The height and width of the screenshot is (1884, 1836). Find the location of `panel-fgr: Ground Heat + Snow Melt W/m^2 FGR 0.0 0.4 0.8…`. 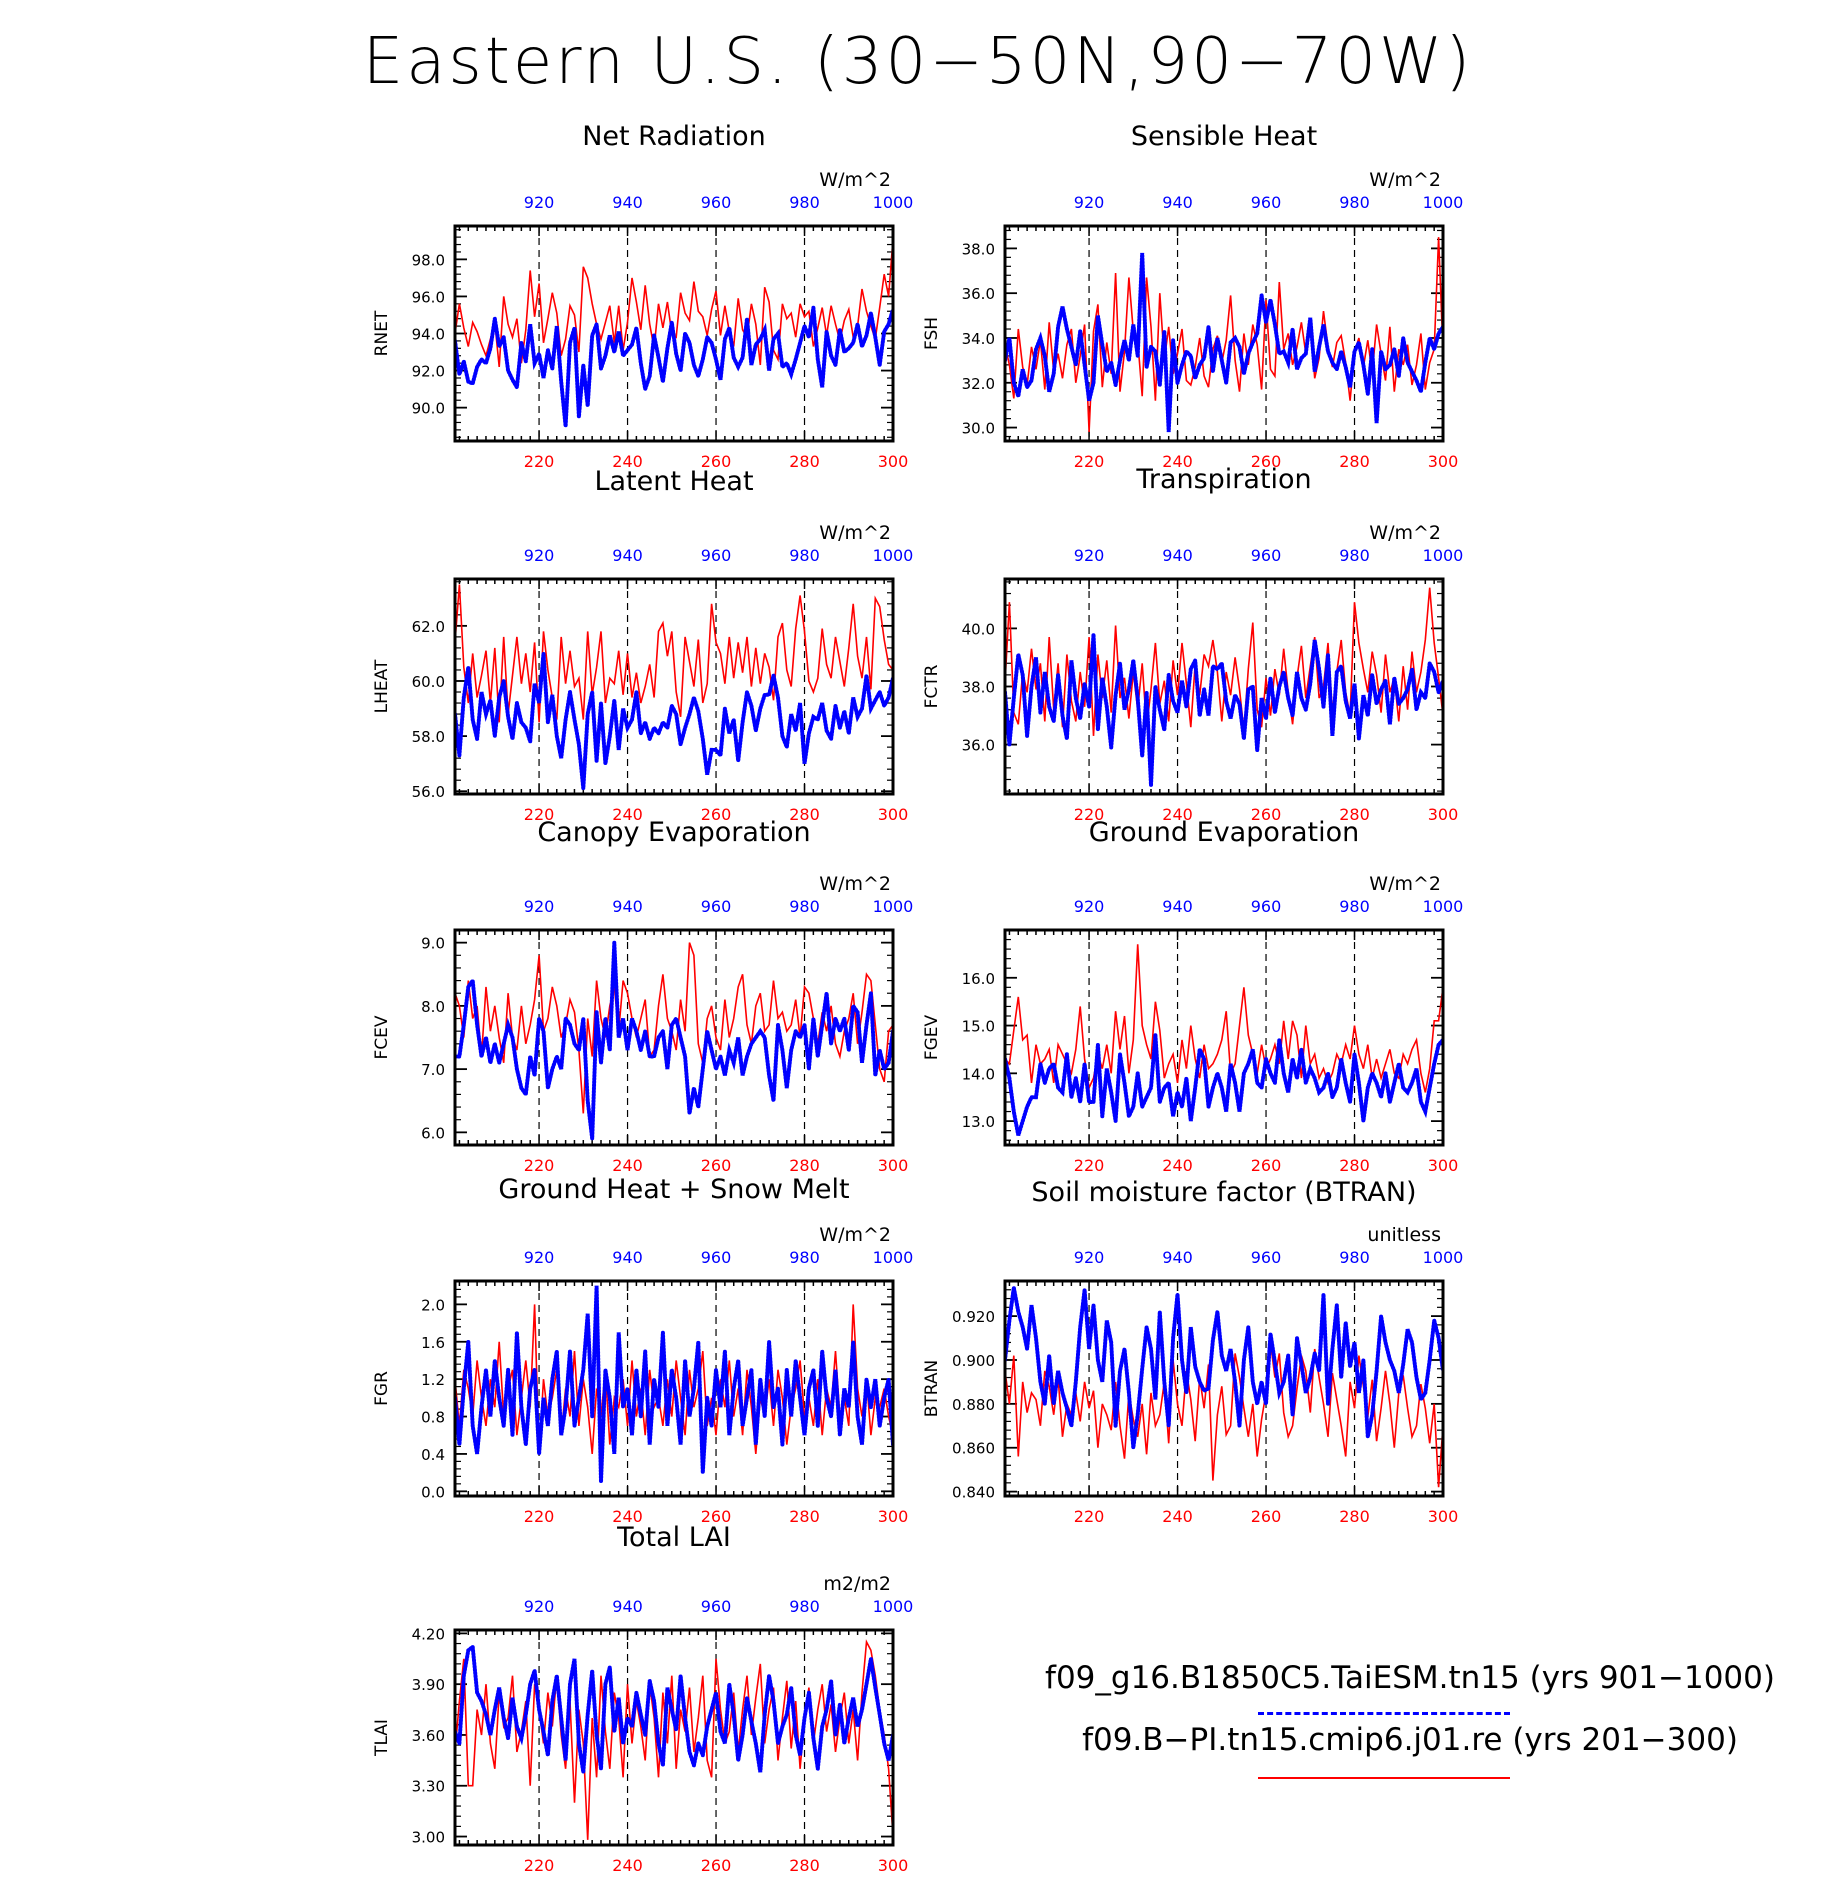

panel-fgr: Ground Heat + Snow Melt W/m^2 FGR 0.0 0.4 0.8… is located at coordinates (642, 1350).